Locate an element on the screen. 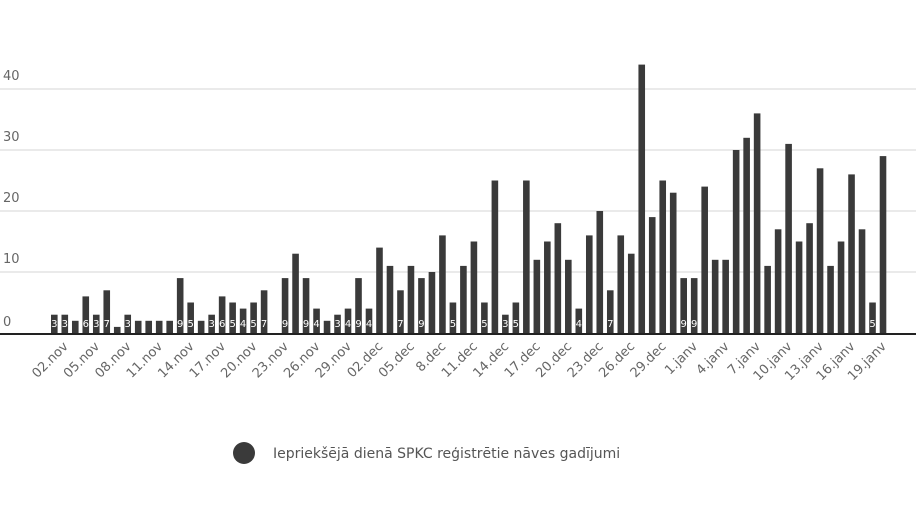  y-axis-ticks: 0 10 20 30 40 is located at coordinates (11, 199).